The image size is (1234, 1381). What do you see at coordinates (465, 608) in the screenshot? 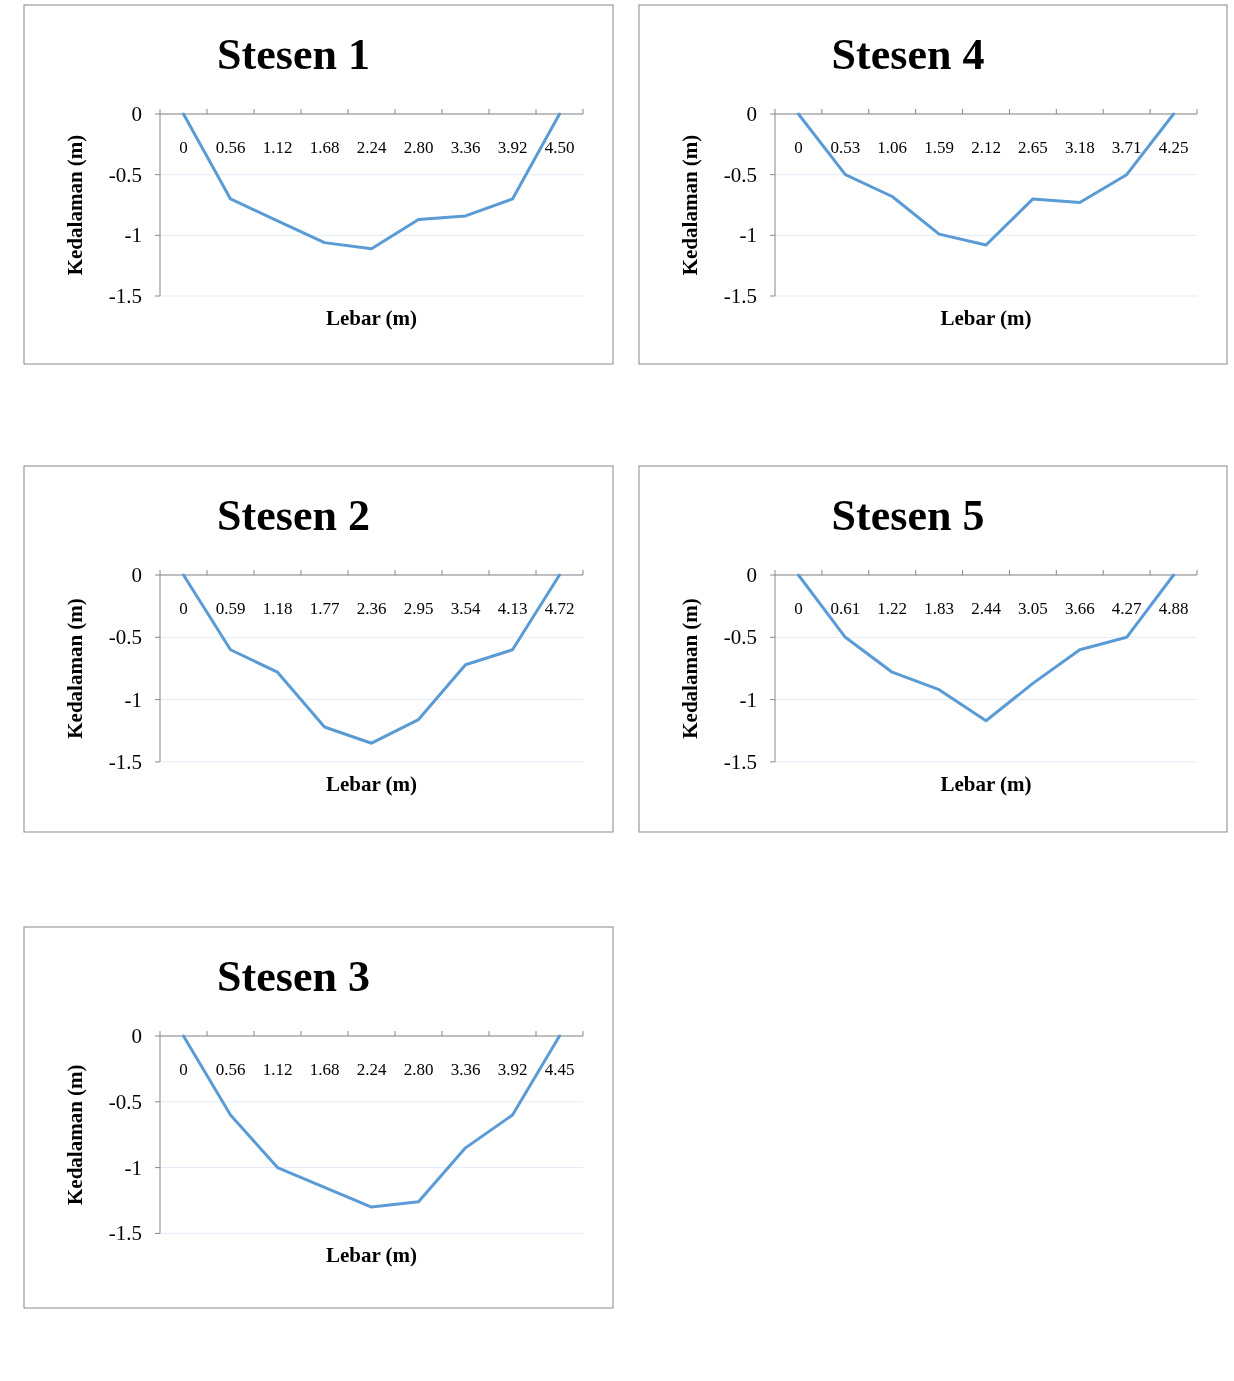
I see `x-tick-label: 3.54` at bounding box center [465, 608].